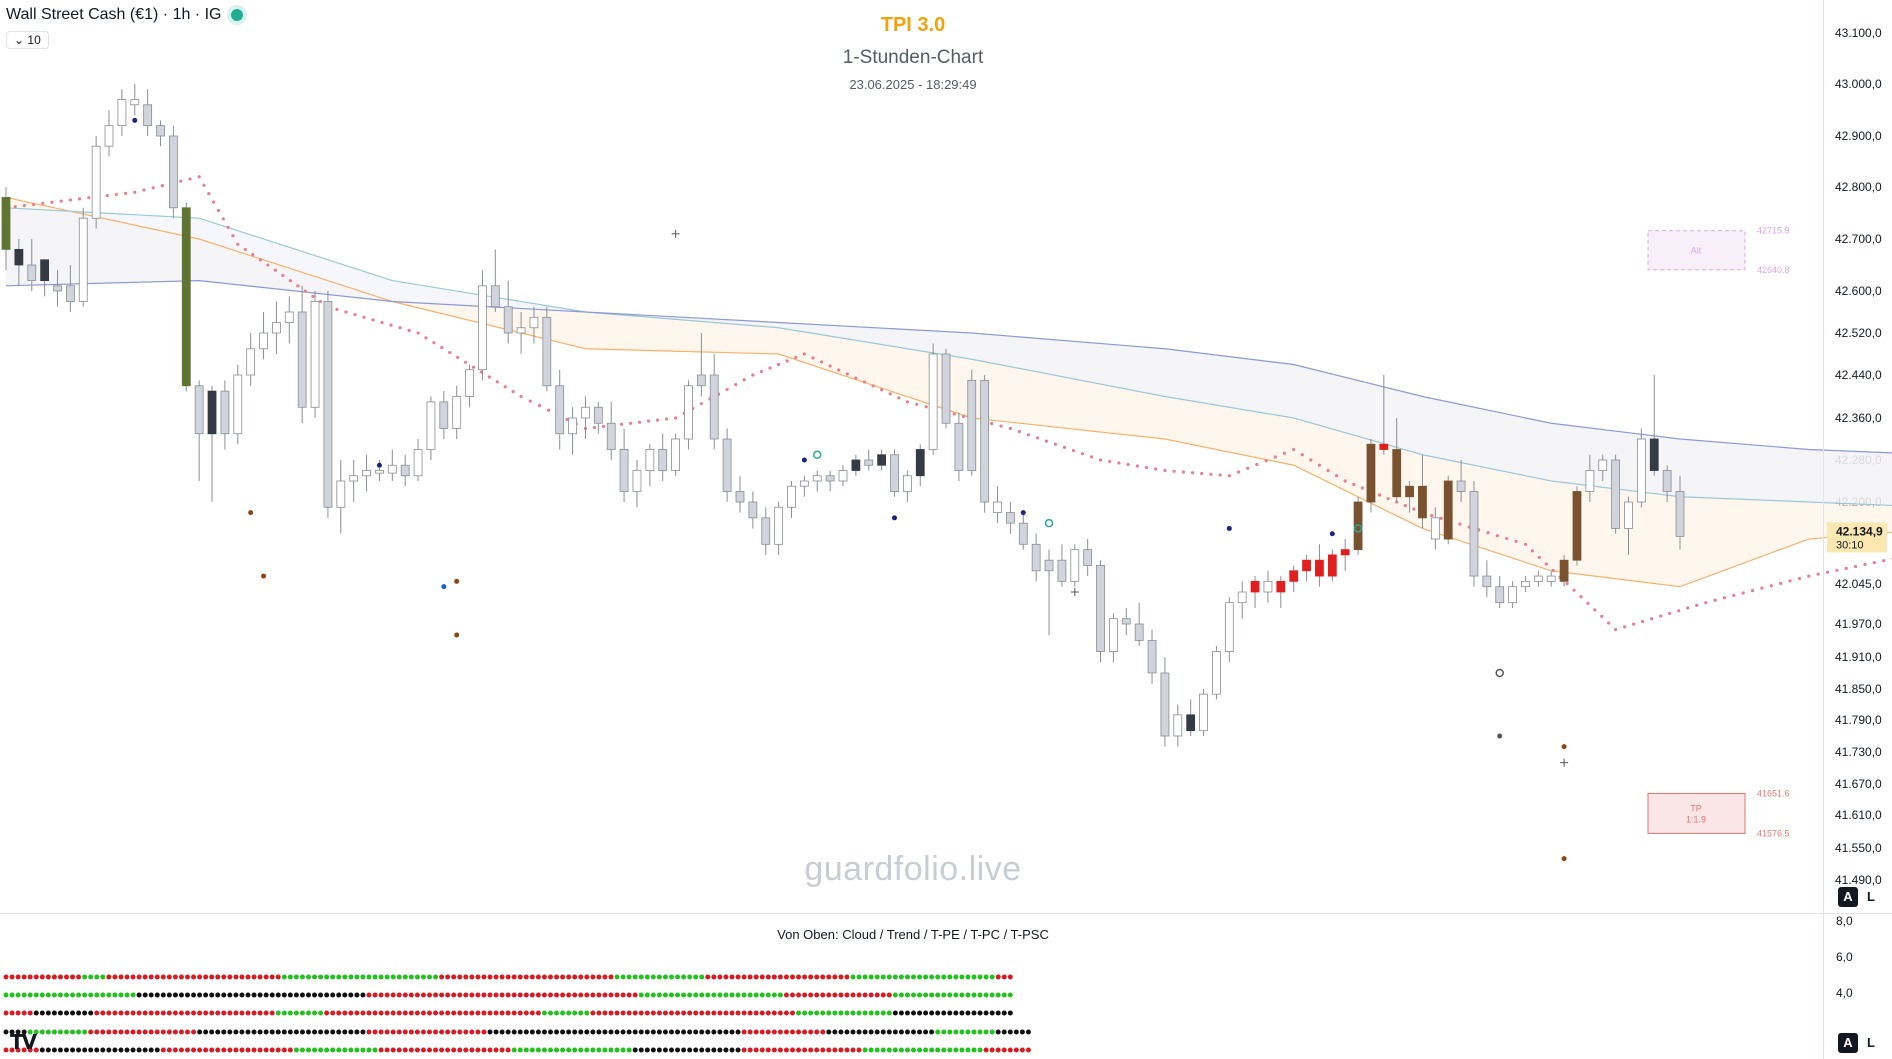 The image size is (1892, 1059). I want to click on log-scale-button-lower: L, so click(1871, 1043).